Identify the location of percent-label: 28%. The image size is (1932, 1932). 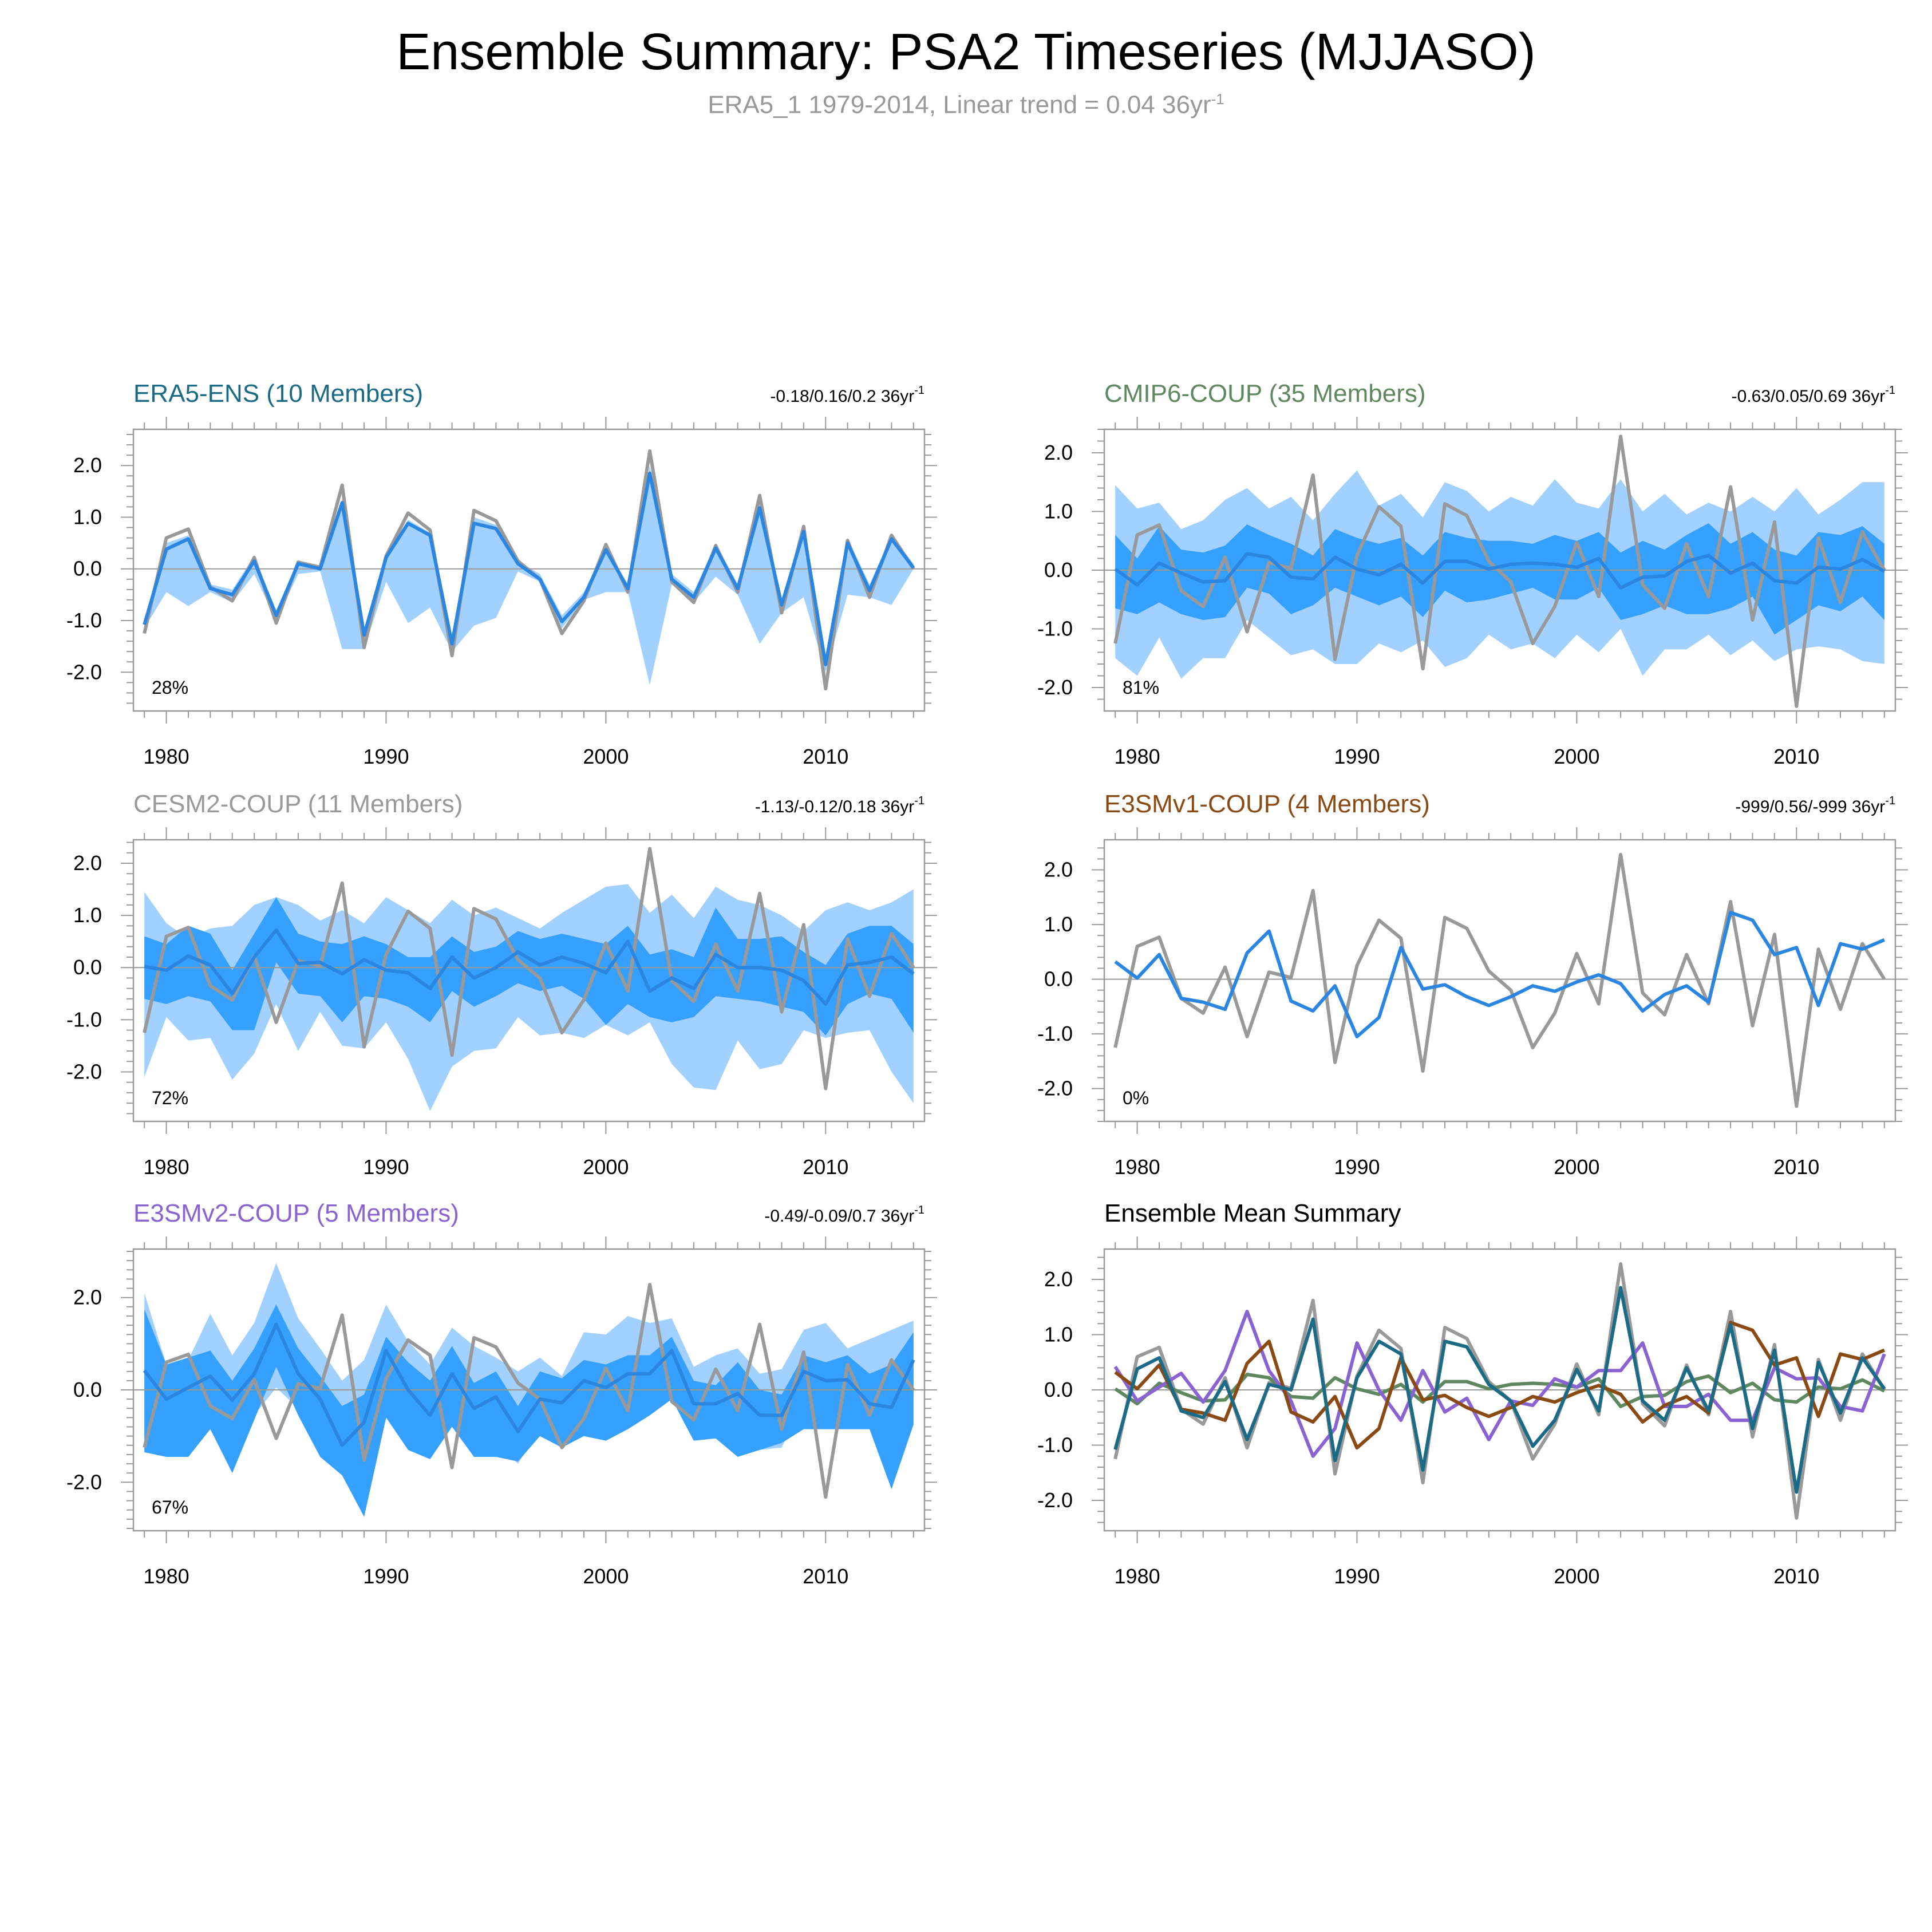
(170, 687).